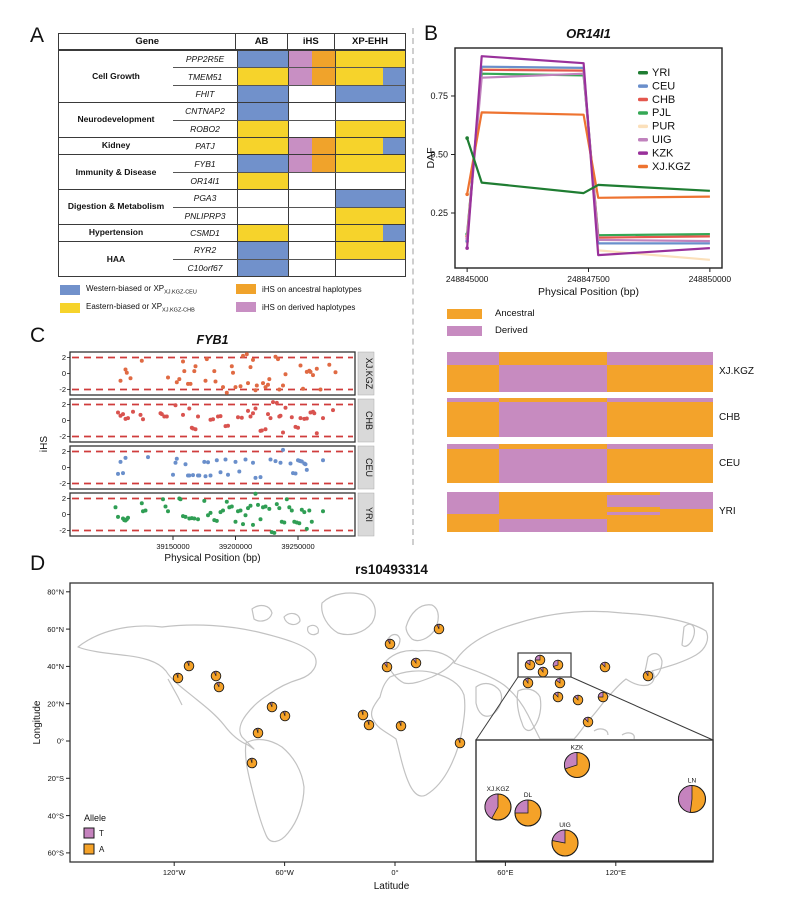 The width and height of the screenshot is (799, 920). I want to click on series-line-YRI, so click(588, 166).